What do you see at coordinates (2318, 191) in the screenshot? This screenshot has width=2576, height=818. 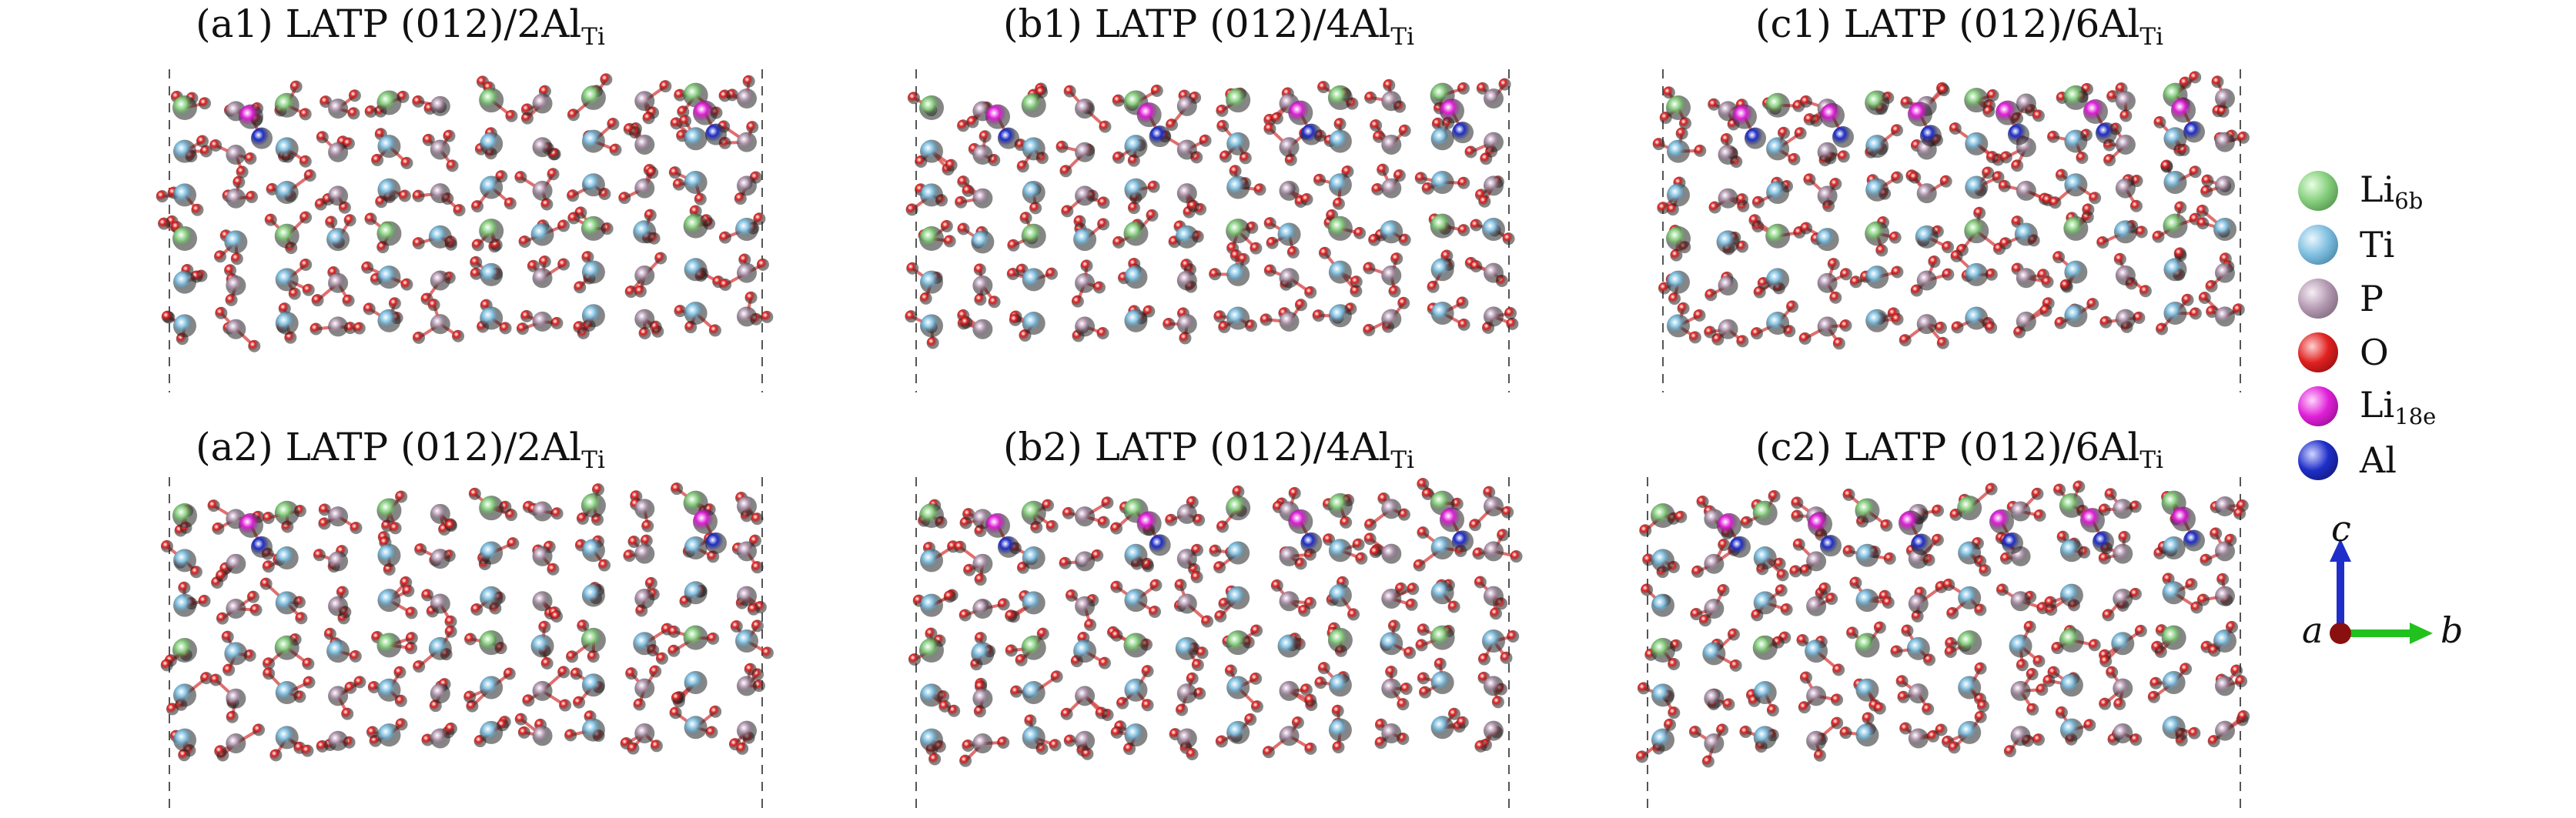 I see `li6b-swatch-icon` at bounding box center [2318, 191].